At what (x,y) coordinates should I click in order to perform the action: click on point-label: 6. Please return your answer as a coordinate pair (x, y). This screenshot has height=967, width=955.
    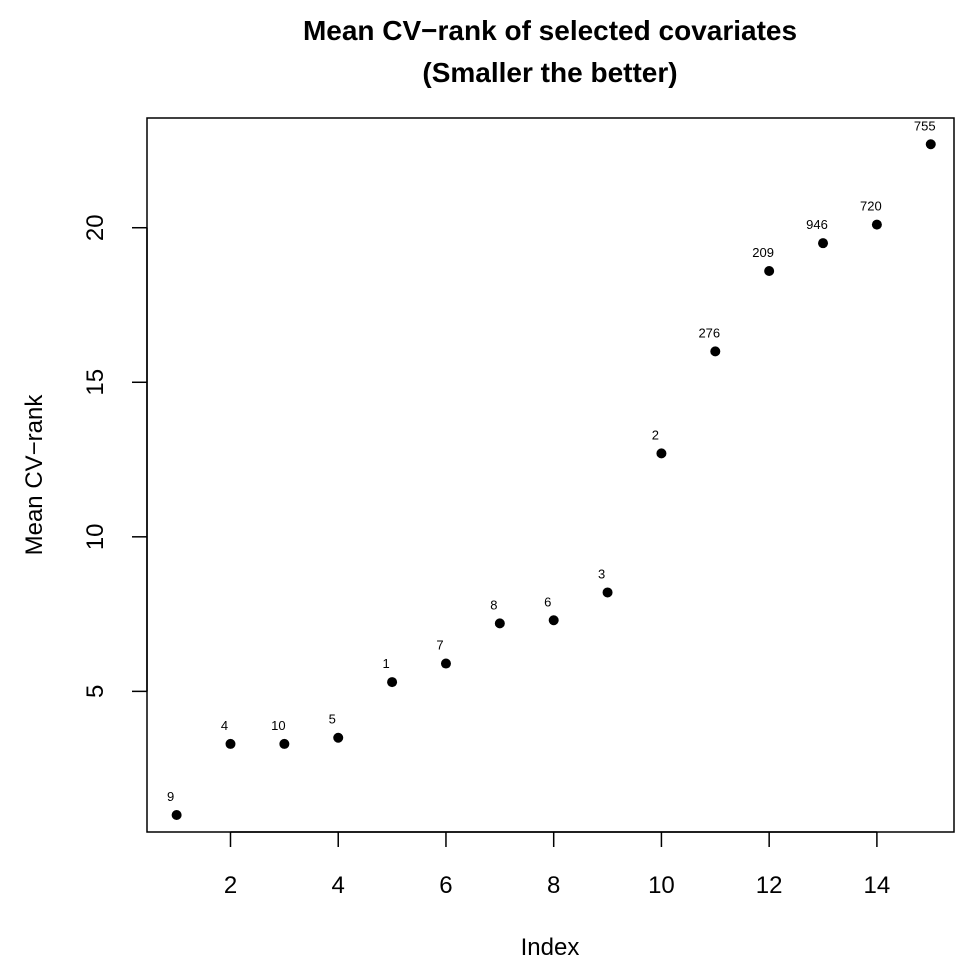
    Looking at the image, I should click on (547, 601).